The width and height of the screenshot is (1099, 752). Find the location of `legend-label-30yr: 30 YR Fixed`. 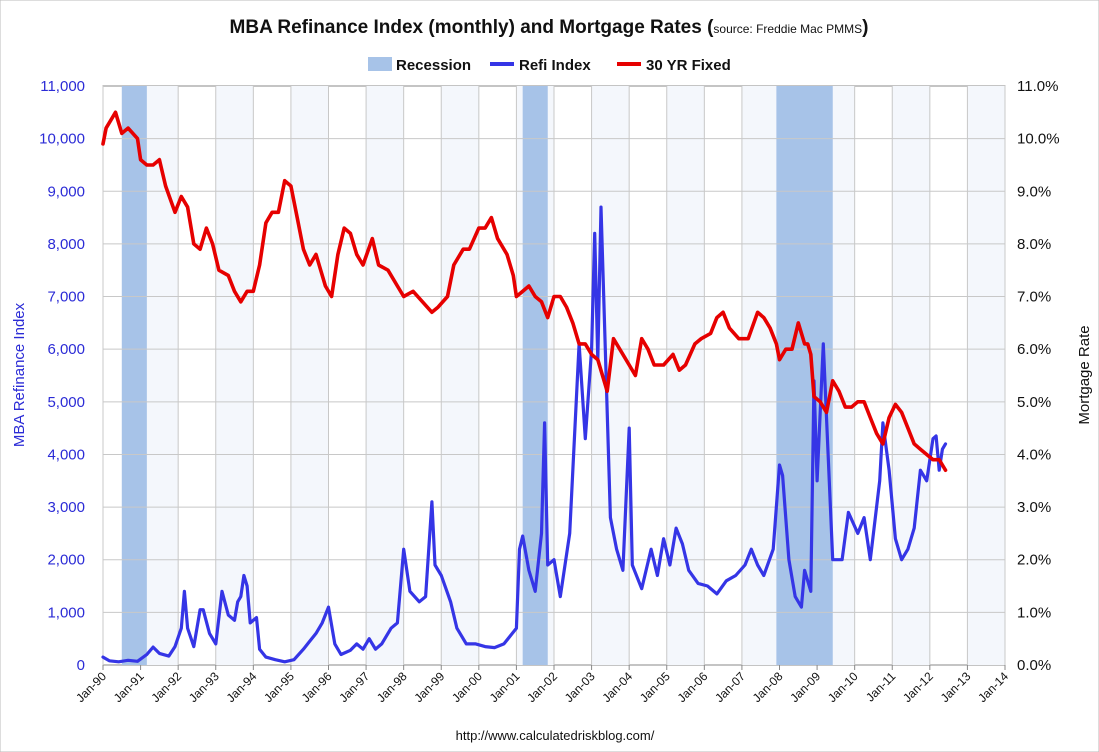

legend-label-30yr: 30 YR Fixed is located at coordinates (688, 65).